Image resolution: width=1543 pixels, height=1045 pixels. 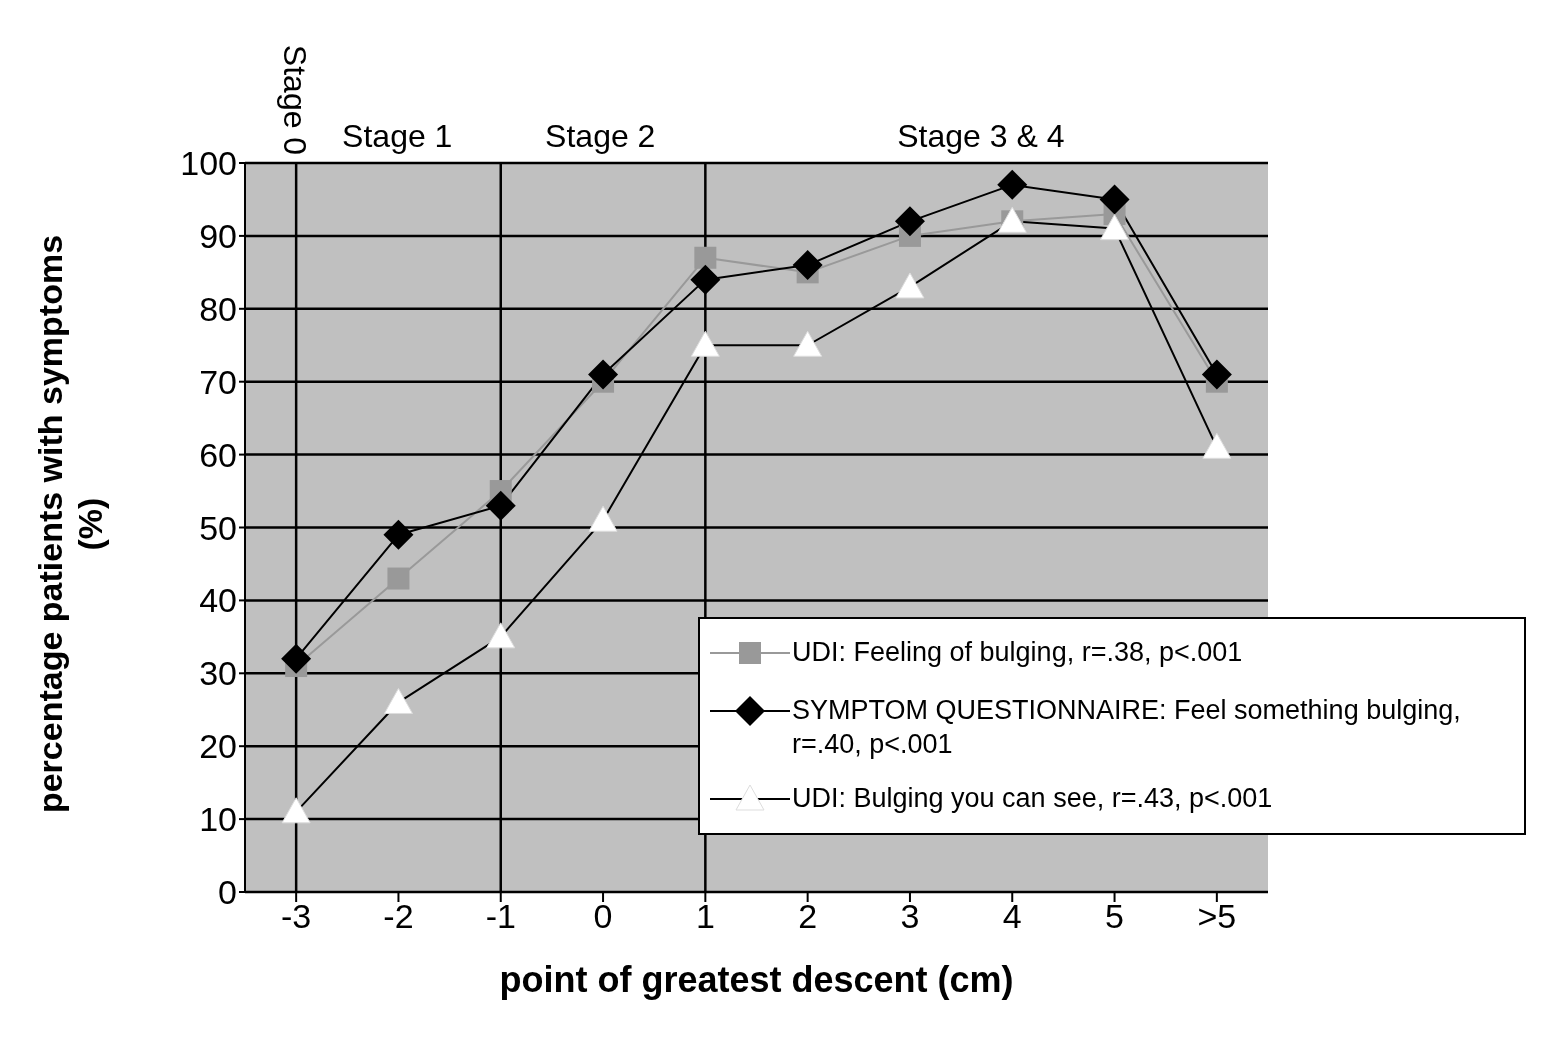 I want to click on x-tick-label: 3, so click(x=910, y=916).